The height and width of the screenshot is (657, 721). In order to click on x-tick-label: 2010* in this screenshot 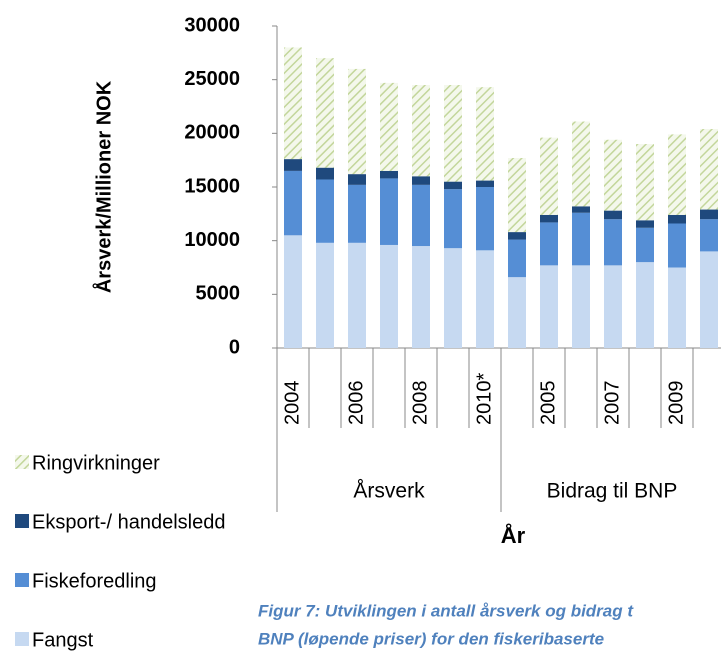, I will do `click(484, 399)`.